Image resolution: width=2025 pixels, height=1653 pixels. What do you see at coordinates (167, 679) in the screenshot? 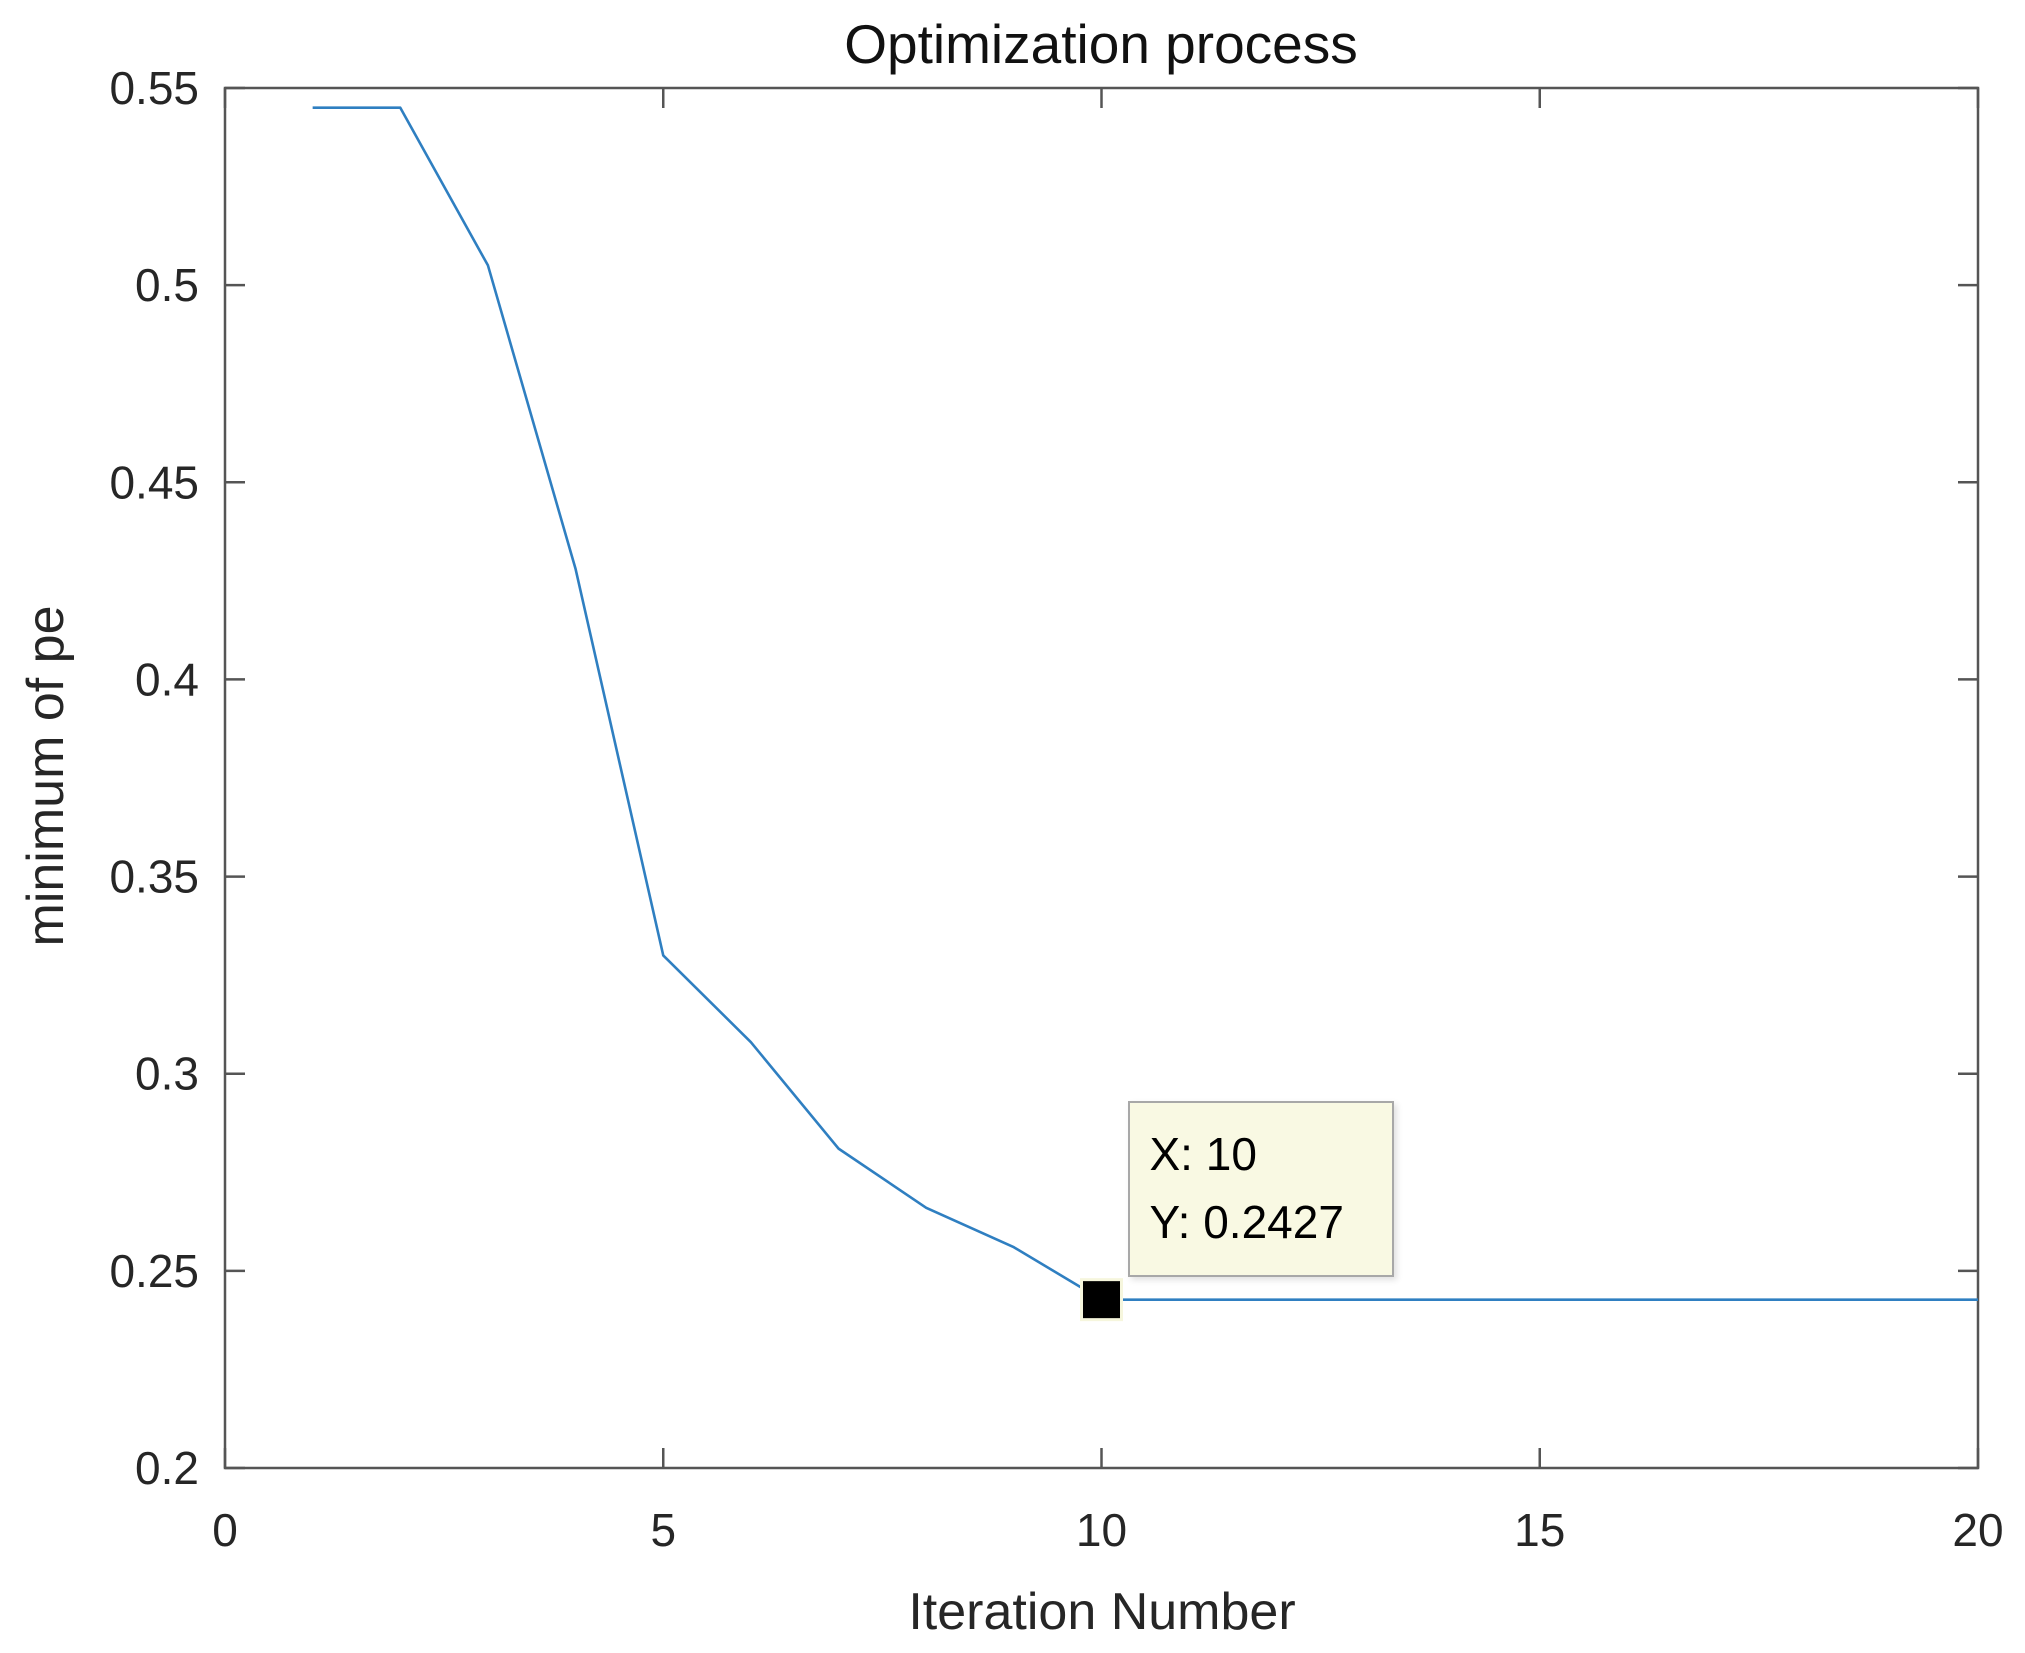
I see `y-tick-label: 0.4` at bounding box center [167, 679].